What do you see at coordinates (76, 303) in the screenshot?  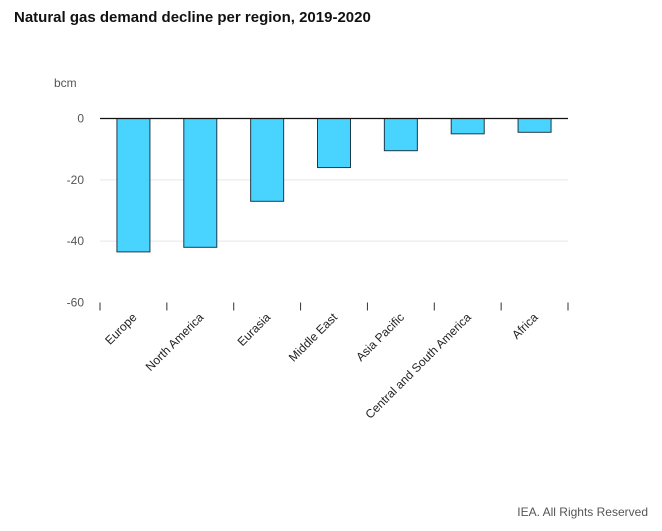 I see `y-tick-label: -60` at bounding box center [76, 303].